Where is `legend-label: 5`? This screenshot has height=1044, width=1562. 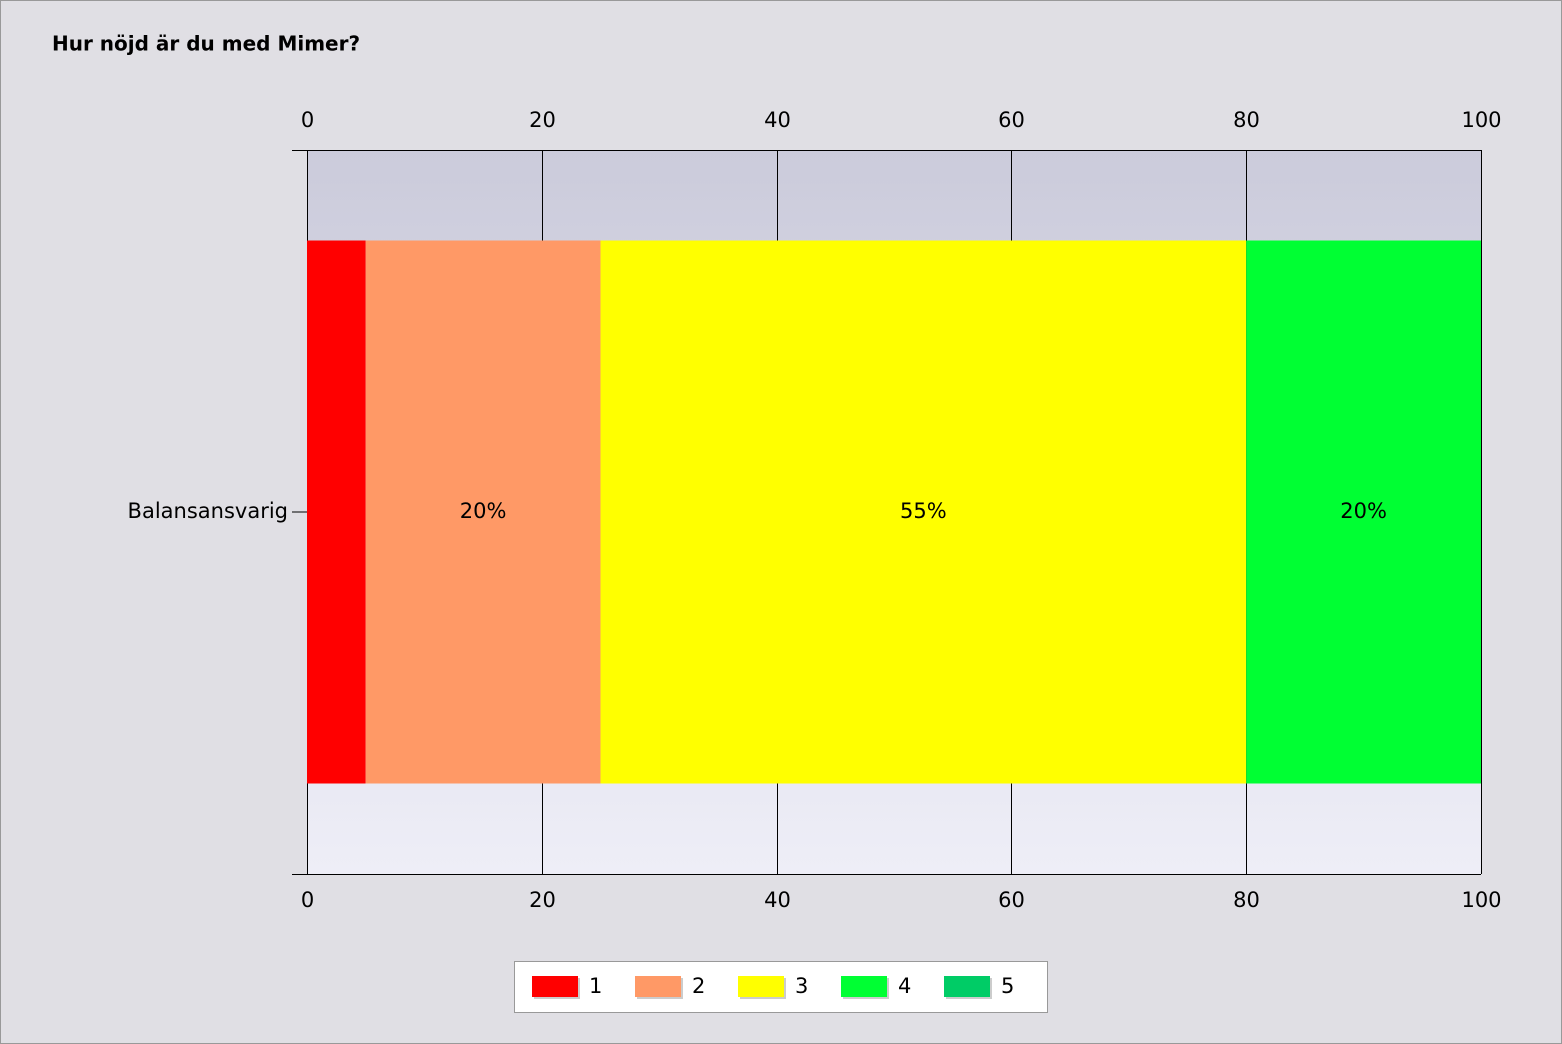
legend-label: 5 is located at coordinates (1007, 986).